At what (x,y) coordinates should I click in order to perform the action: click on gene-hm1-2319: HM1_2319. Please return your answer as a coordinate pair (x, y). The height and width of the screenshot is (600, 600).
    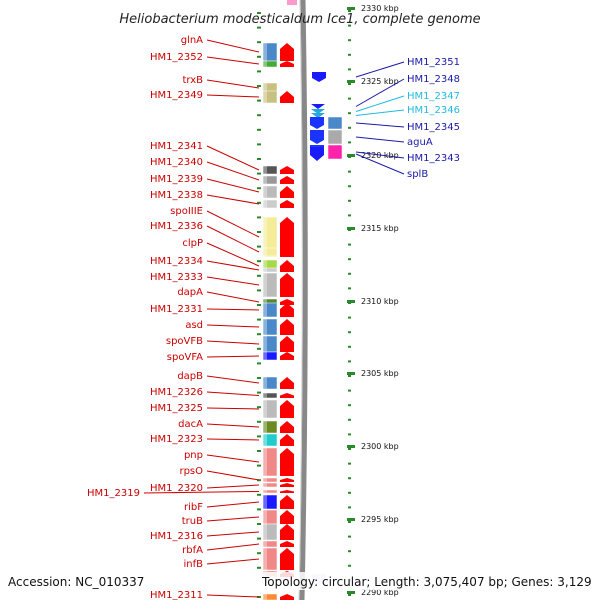
    Looking at the image, I should click on (190, 493).